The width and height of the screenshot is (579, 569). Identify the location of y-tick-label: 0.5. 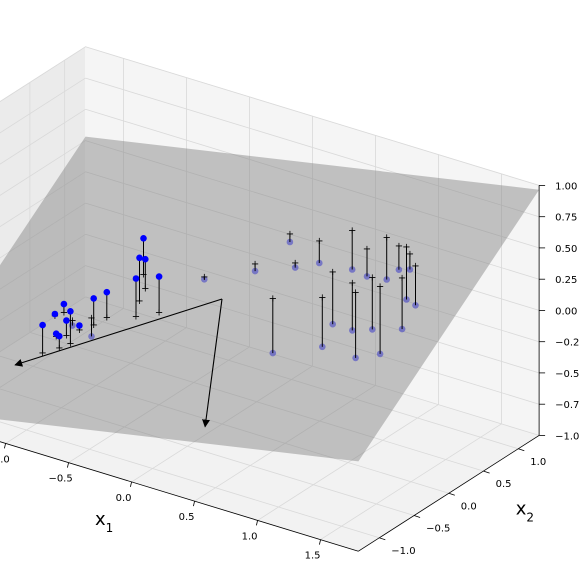
(504, 484).